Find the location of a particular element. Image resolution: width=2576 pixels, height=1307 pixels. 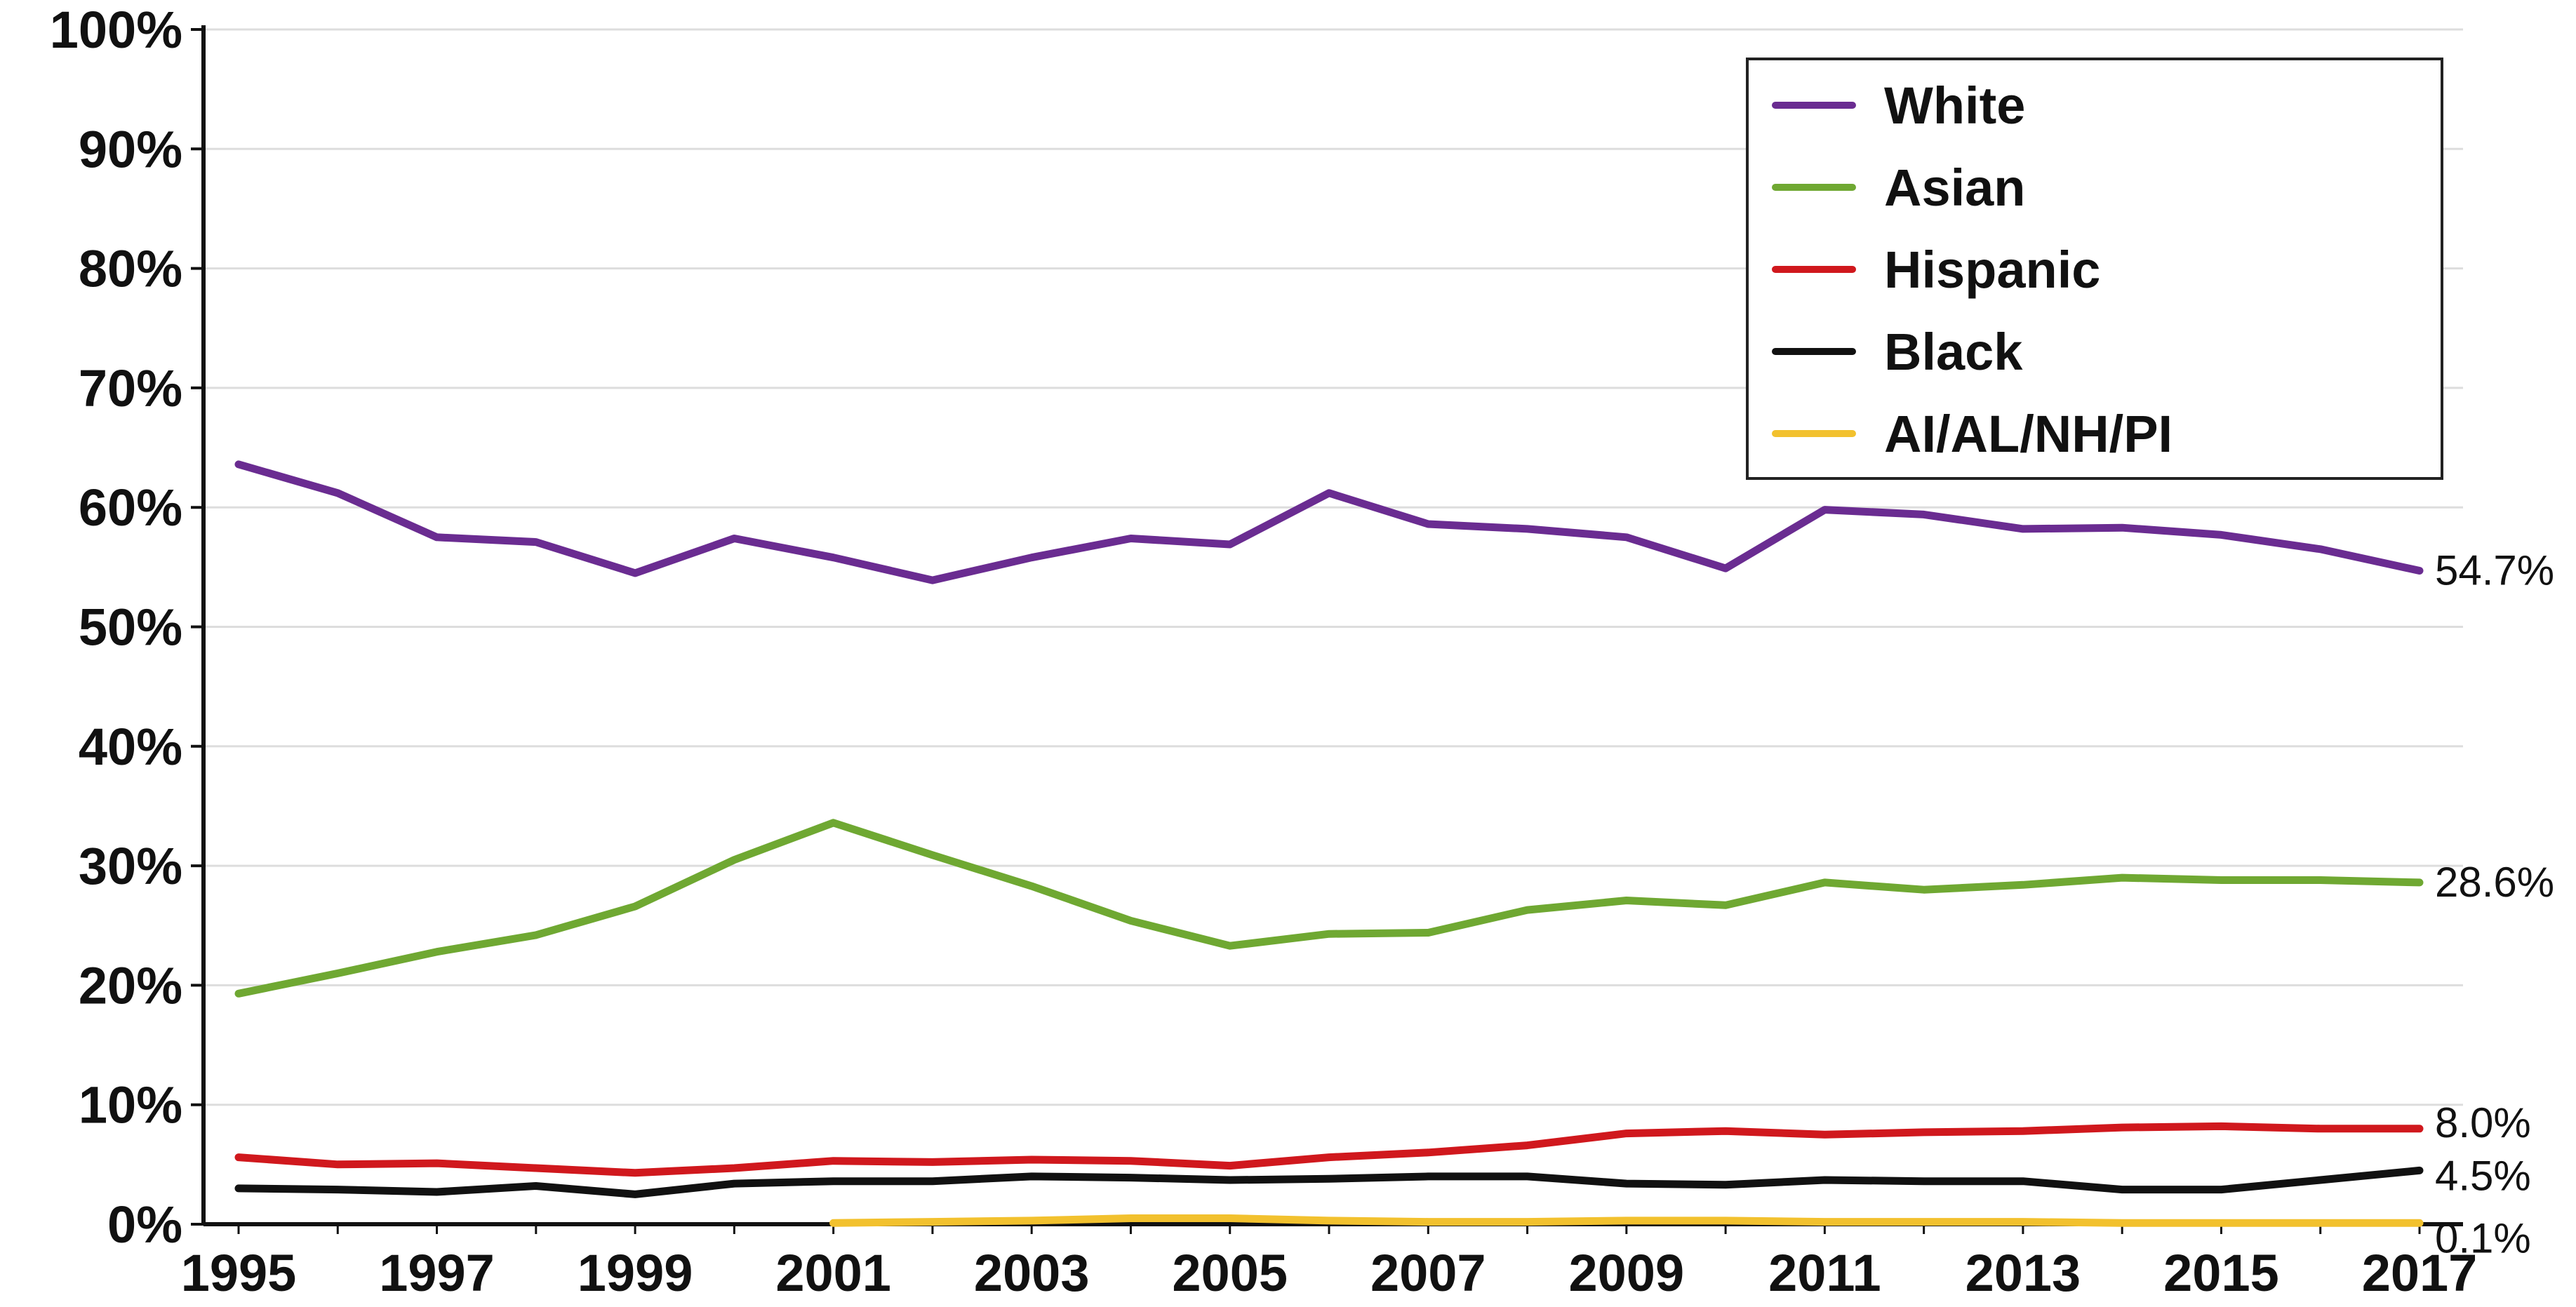

end-label-asian: 28.6% is located at coordinates (2494, 882).